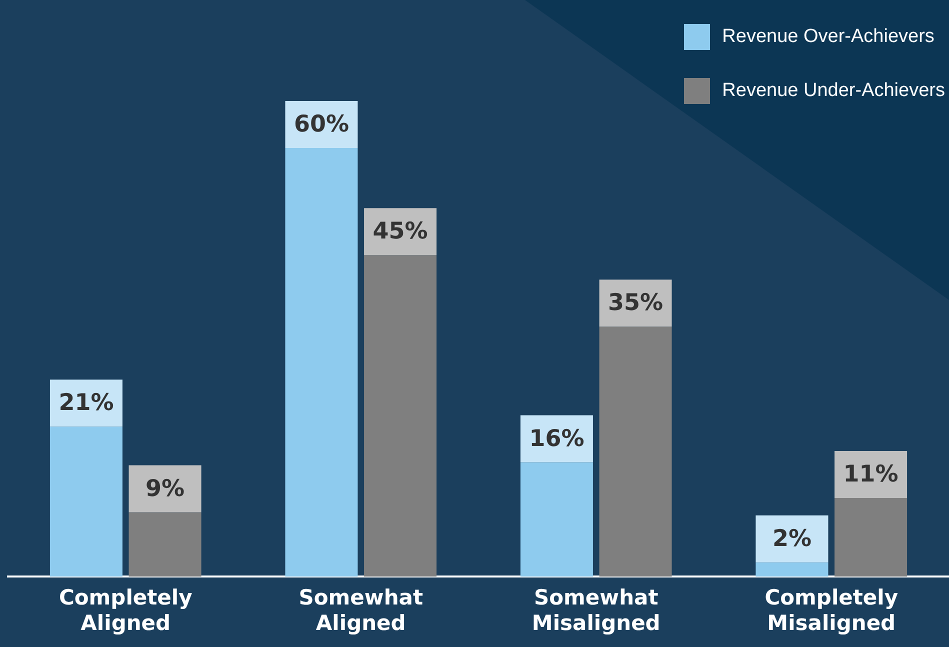 The image size is (949, 647). Describe the element at coordinates (360, 610) in the screenshot. I see `x-tick-label: Somewhat Aligned` at that location.